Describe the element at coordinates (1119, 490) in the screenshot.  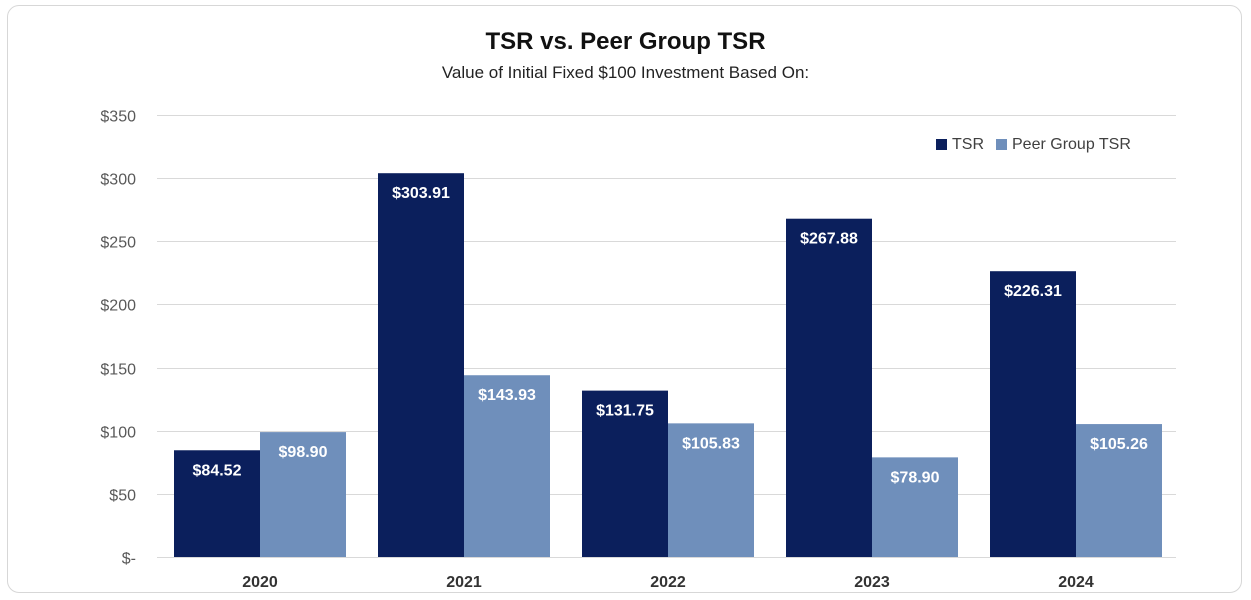
I see `peer-bar-2024` at that location.